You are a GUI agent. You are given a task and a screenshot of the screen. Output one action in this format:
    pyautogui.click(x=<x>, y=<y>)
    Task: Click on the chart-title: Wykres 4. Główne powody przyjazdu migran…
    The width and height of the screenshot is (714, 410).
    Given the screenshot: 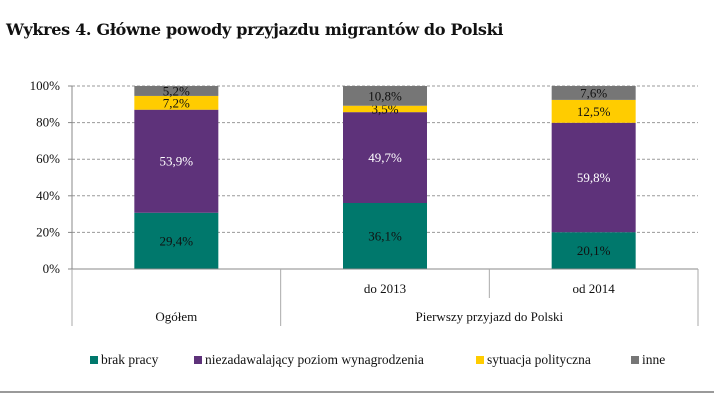 What is the action you would take?
    pyautogui.click(x=255, y=29)
    